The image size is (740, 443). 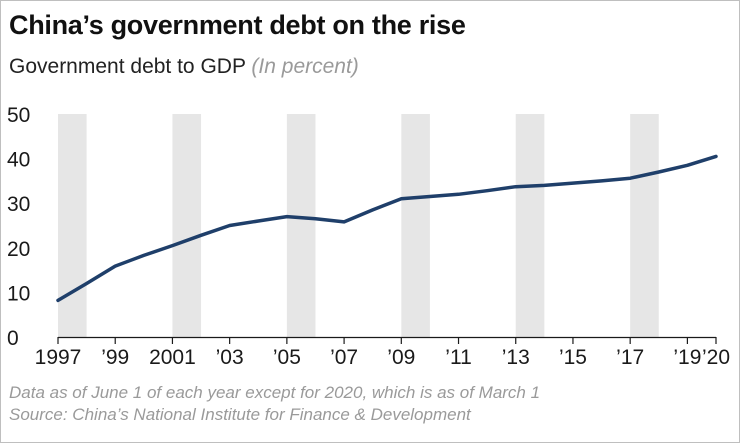 What do you see at coordinates (716, 357) in the screenshot?
I see `x-tick-label: ’20` at bounding box center [716, 357].